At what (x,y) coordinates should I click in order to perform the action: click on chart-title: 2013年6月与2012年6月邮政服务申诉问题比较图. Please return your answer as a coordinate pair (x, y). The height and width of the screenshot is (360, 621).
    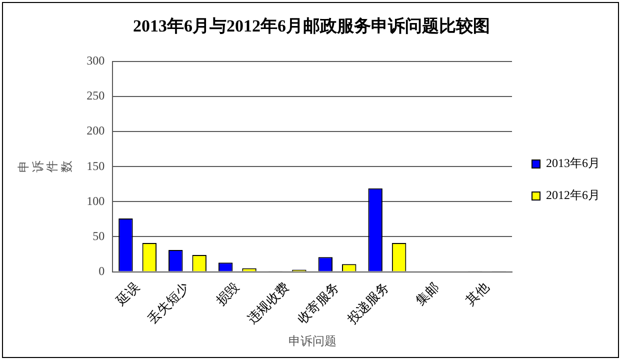
    Looking at the image, I should click on (311, 26).